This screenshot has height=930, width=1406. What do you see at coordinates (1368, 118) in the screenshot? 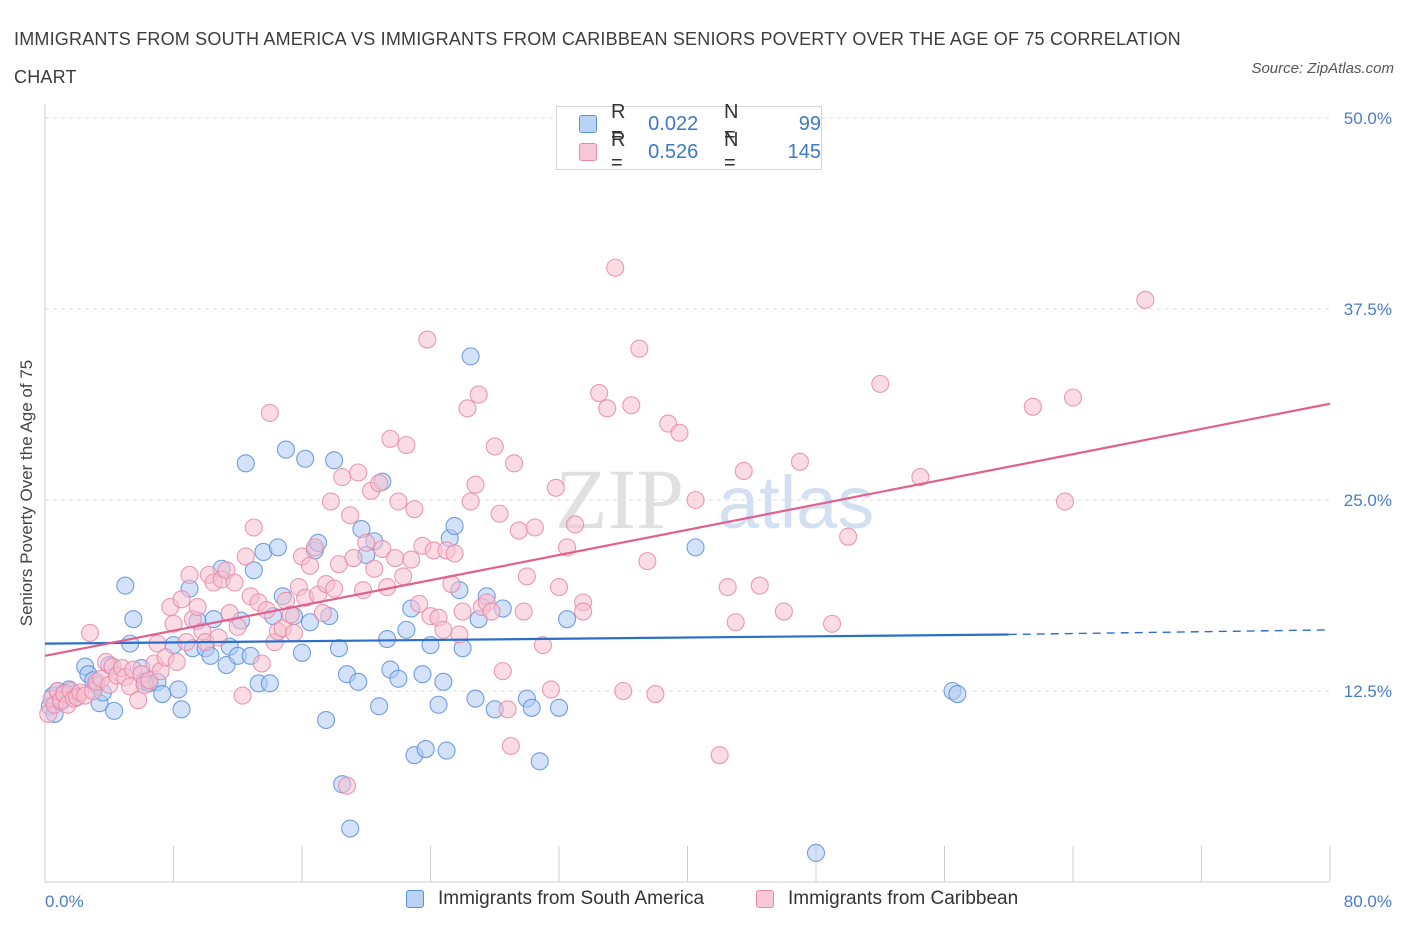
I see `y-tick-label: 50.0%` at bounding box center [1368, 118].